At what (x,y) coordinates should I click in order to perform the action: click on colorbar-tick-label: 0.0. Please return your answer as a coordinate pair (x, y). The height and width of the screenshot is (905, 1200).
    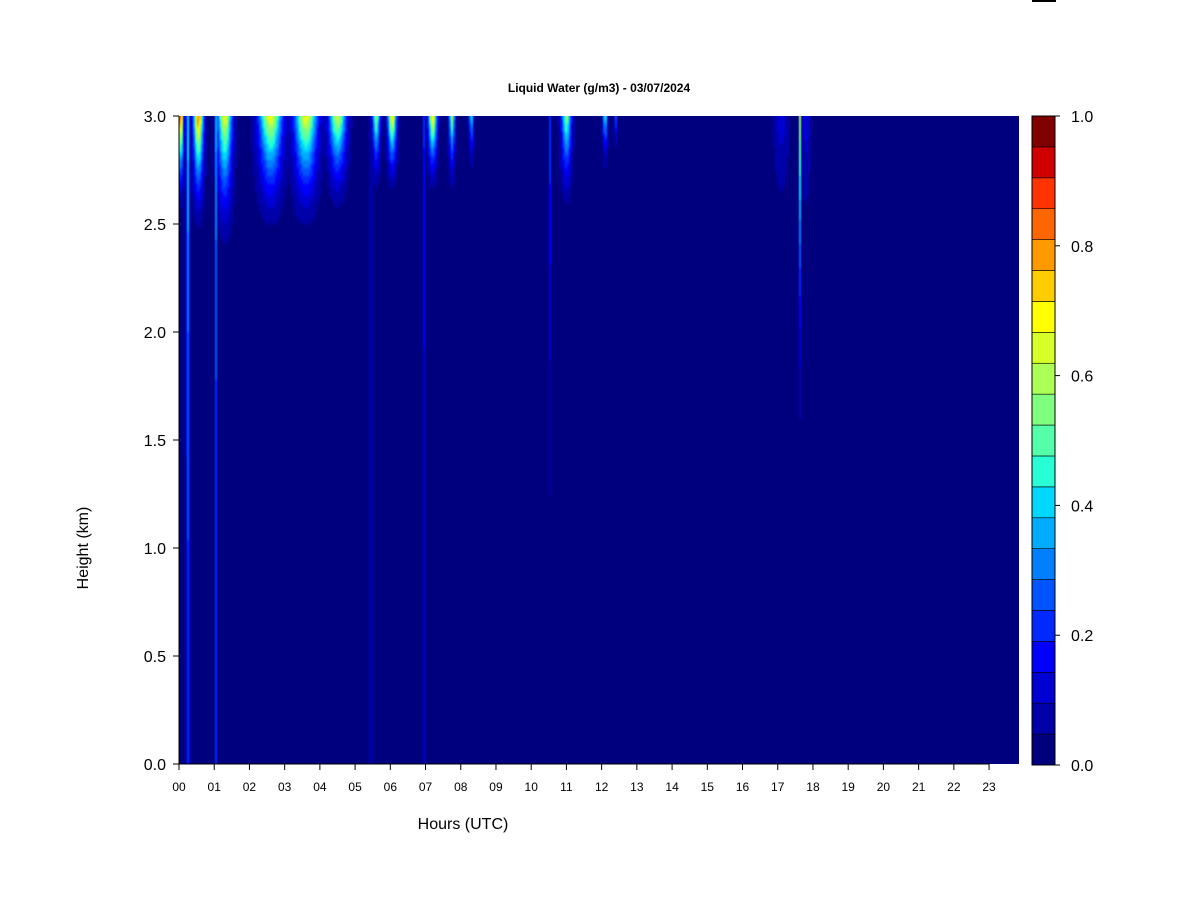
    Looking at the image, I should click on (1082, 766).